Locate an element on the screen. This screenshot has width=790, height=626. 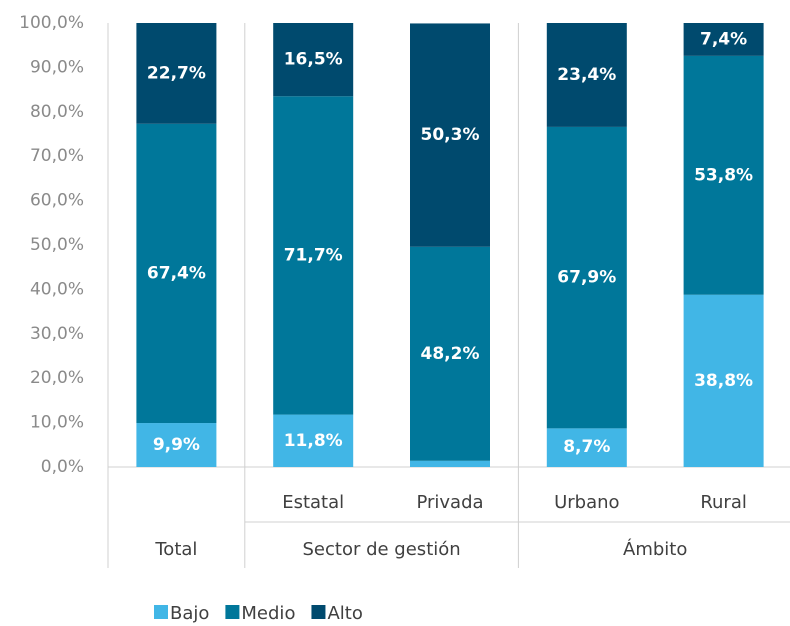
value-label: 9,9% is located at coordinates (176, 445).